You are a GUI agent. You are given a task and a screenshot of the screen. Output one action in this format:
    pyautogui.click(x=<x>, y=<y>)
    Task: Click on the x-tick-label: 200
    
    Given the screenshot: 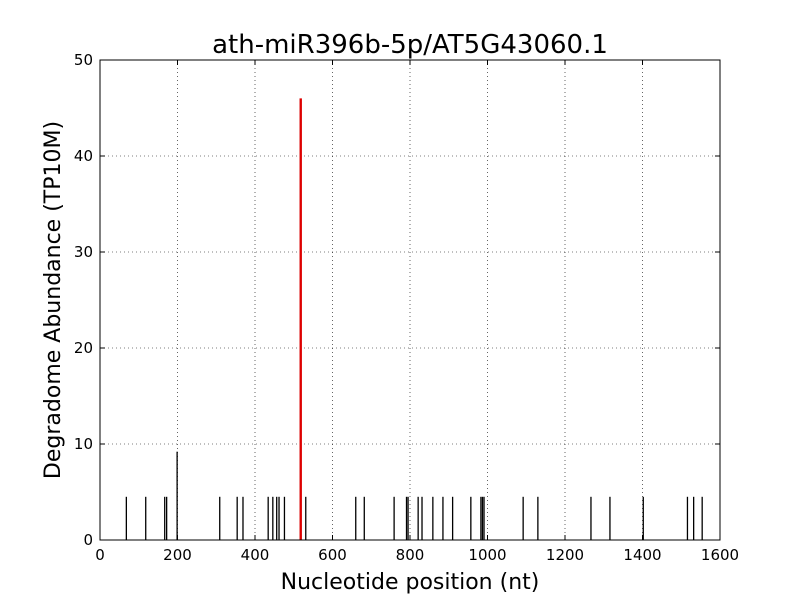 What is the action you would take?
    pyautogui.click(x=177, y=555)
    